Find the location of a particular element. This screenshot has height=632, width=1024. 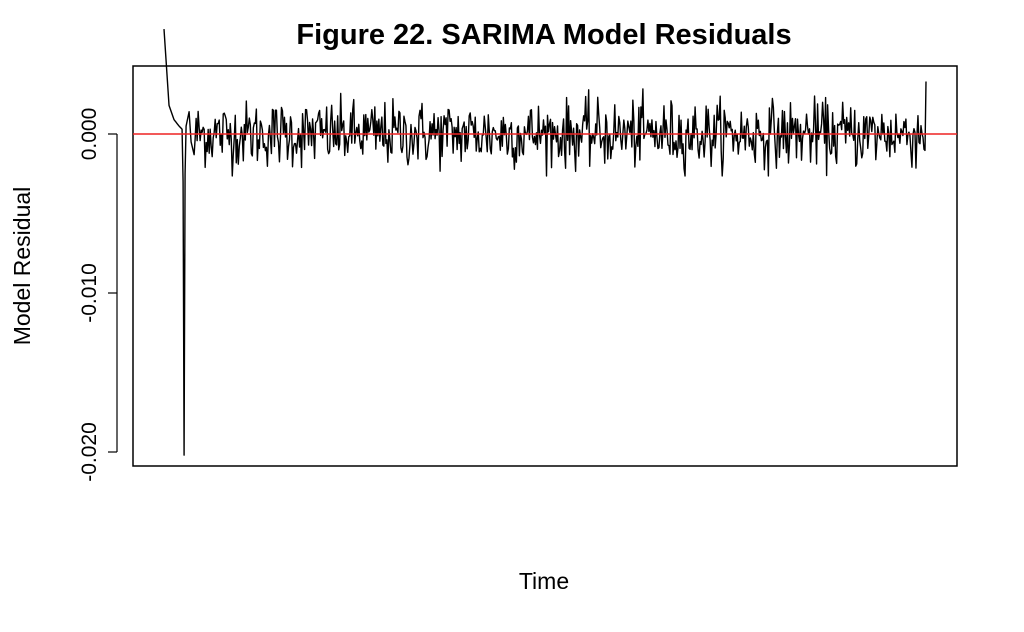

y-tick-label: -0.020 is located at coordinates (89, 452).